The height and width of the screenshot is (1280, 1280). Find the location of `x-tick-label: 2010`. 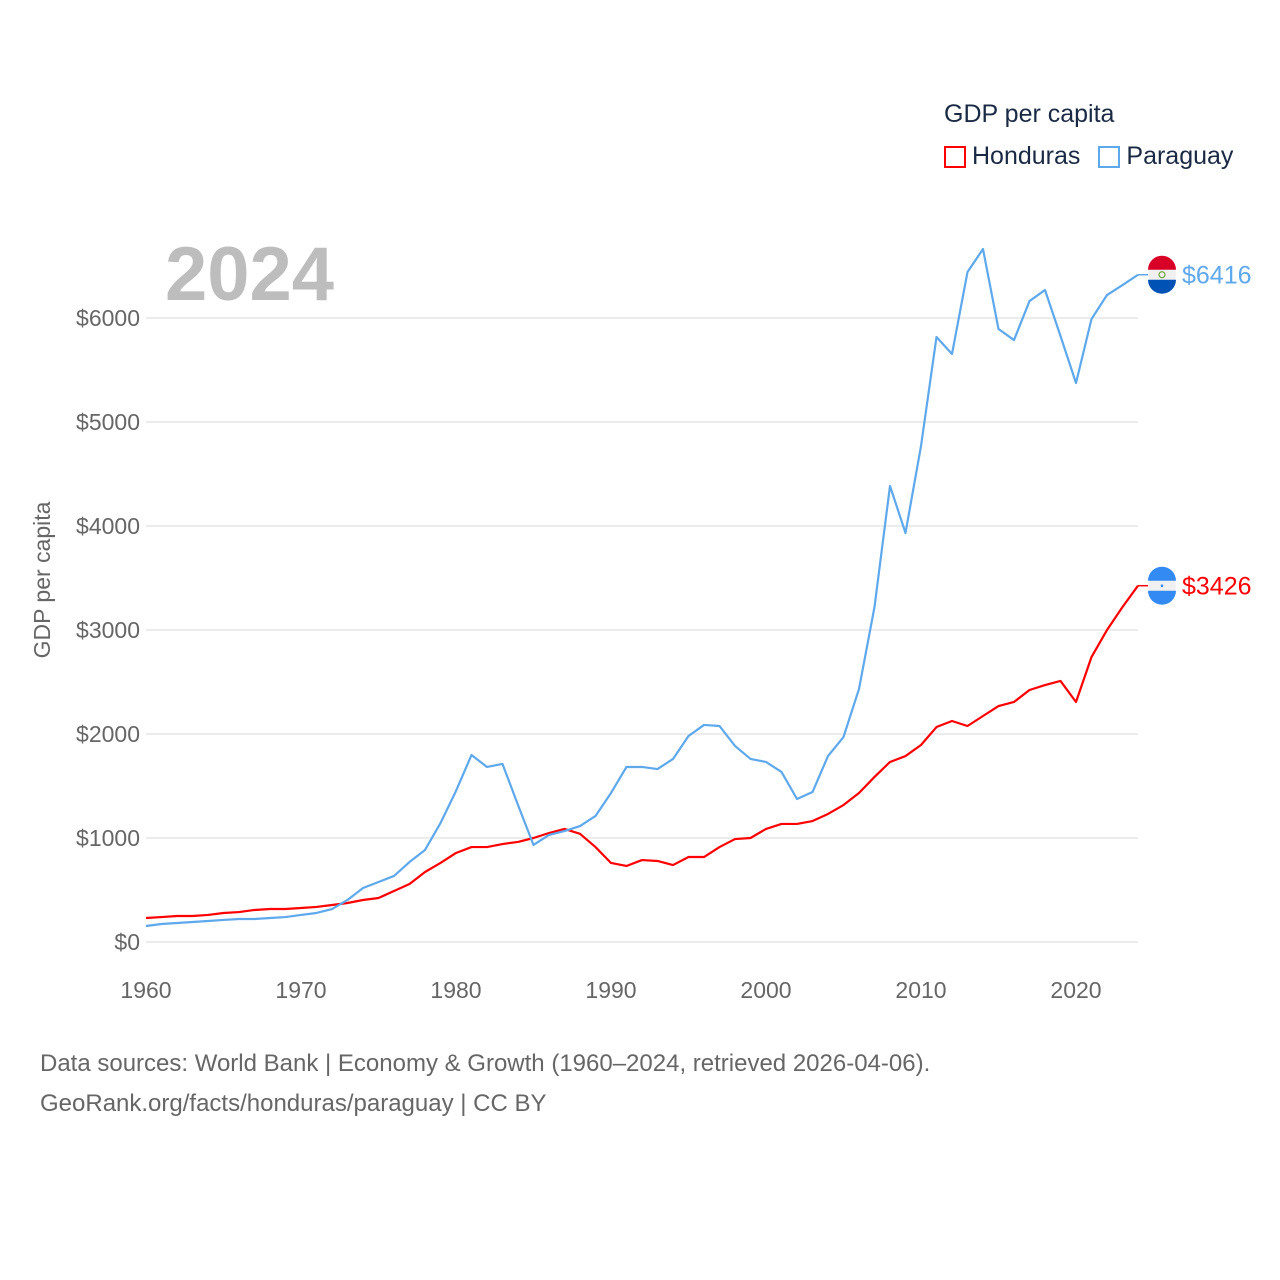

x-tick-label: 2010 is located at coordinates (920, 990).